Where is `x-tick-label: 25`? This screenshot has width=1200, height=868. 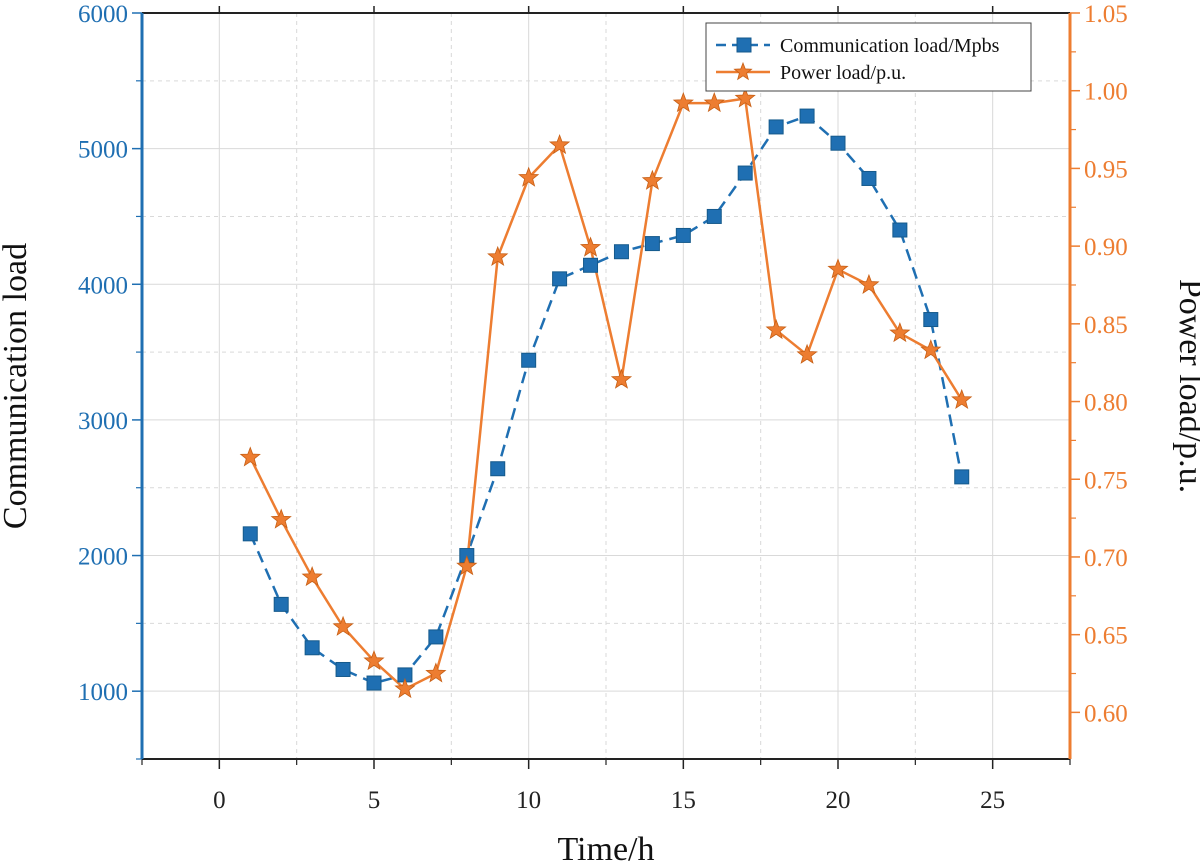
x-tick-label: 25 is located at coordinates (992, 800).